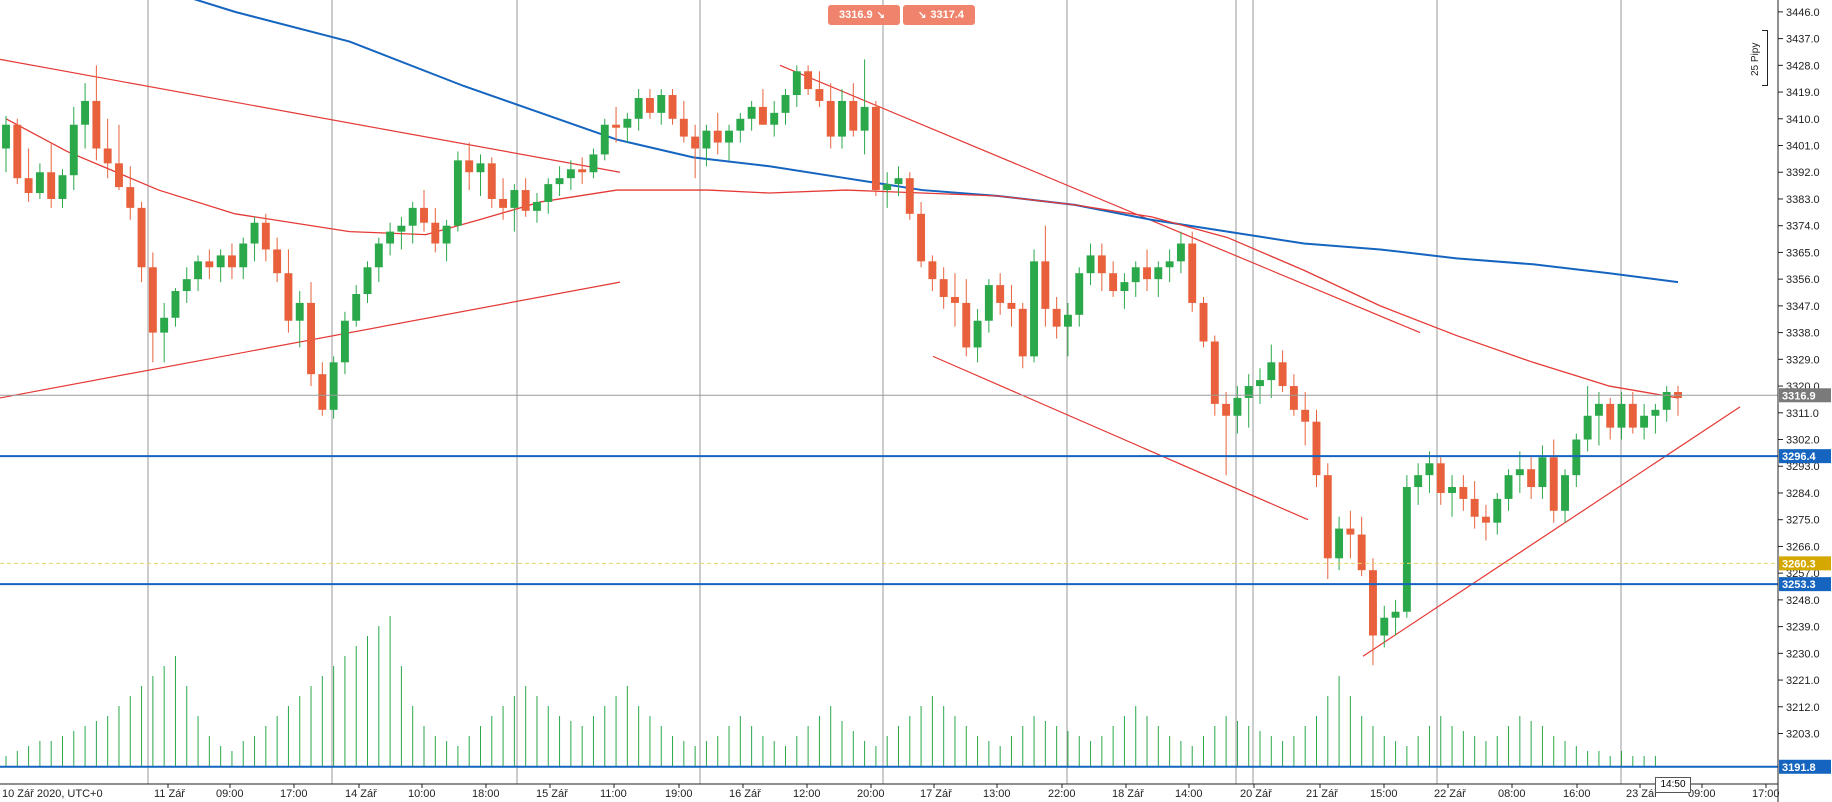 The height and width of the screenshot is (802, 1832). What do you see at coordinates (1256, 794) in the screenshot?
I see `x-tick-label: 20 Zář` at bounding box center [1256, 794].